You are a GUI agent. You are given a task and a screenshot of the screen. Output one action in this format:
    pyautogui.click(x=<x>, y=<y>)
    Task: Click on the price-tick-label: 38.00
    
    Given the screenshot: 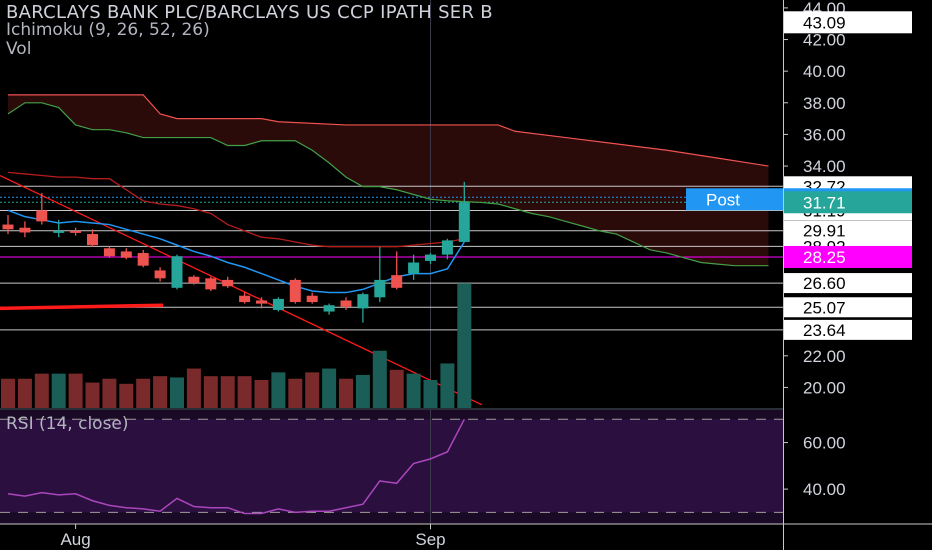 What is the action you would take?
    pyautogui.click(x=824, y=103)
    